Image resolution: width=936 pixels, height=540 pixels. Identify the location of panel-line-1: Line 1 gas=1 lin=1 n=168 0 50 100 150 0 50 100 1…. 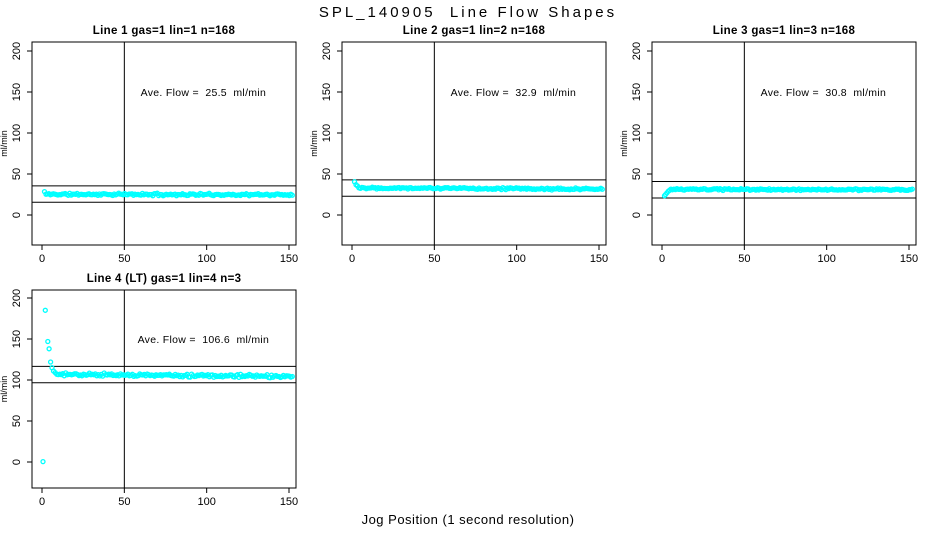
(149, 145).